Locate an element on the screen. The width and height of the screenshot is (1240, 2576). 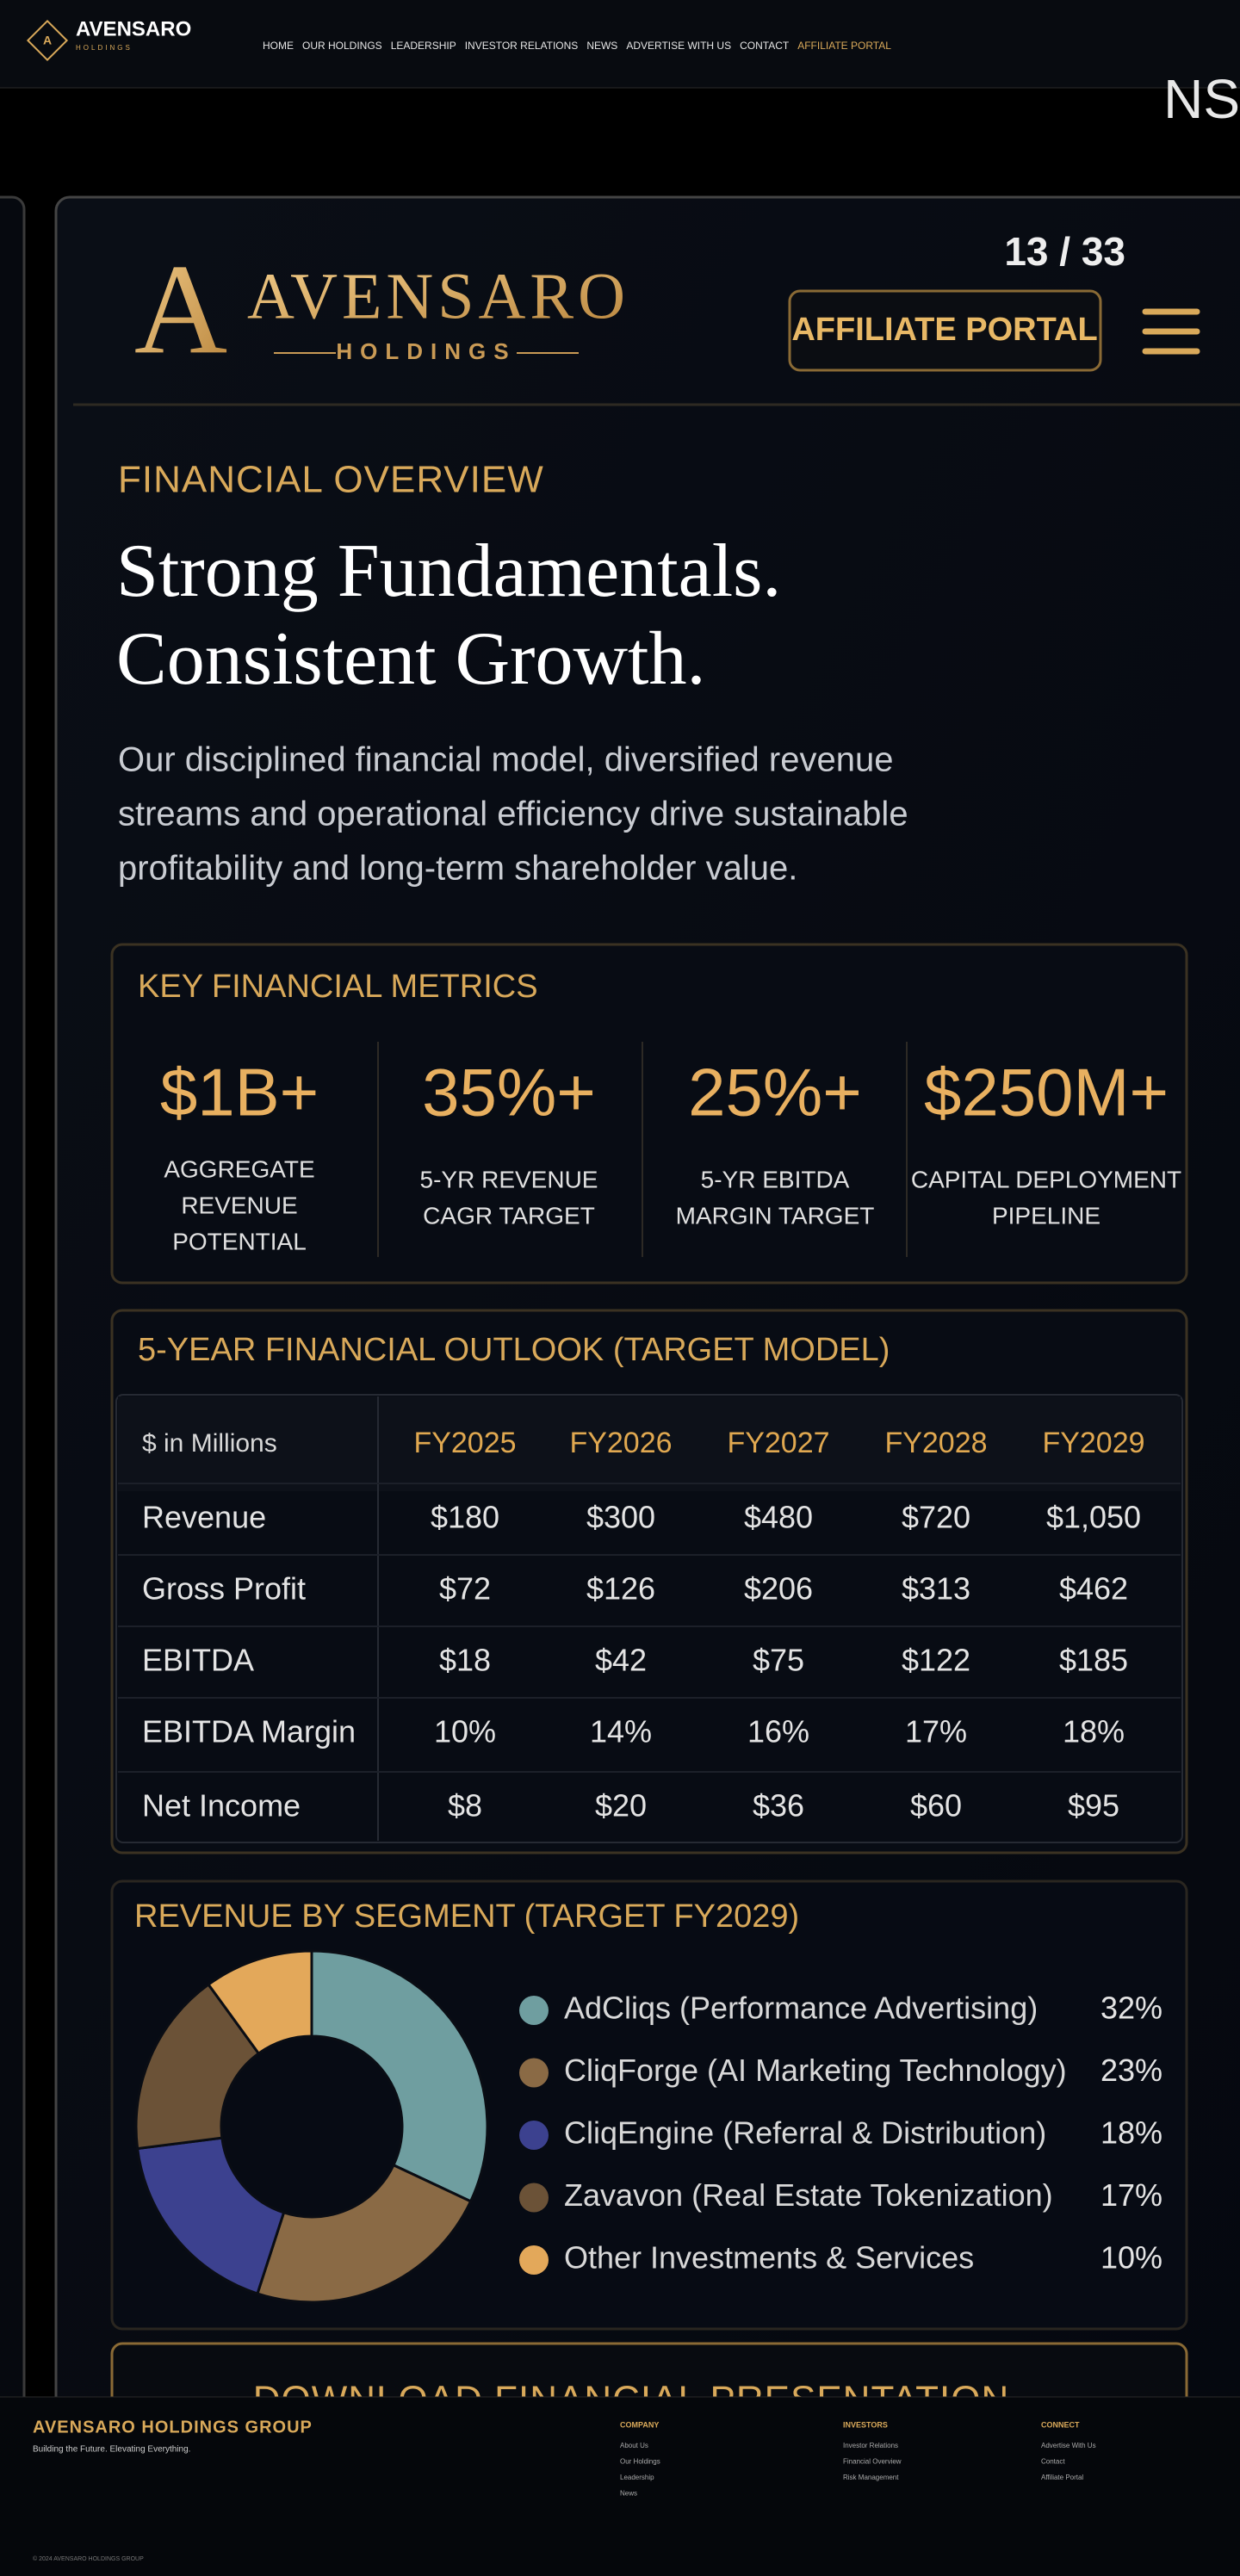
table-cell: $122 is located at coordinates (936, 1660).